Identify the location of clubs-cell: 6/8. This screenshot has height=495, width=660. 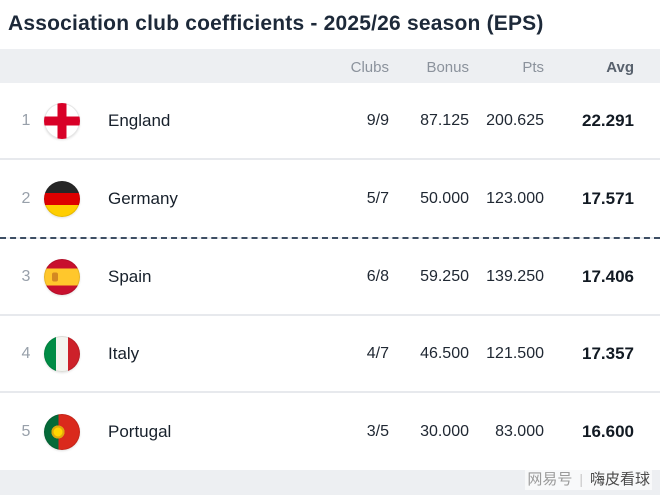
(377, 276).